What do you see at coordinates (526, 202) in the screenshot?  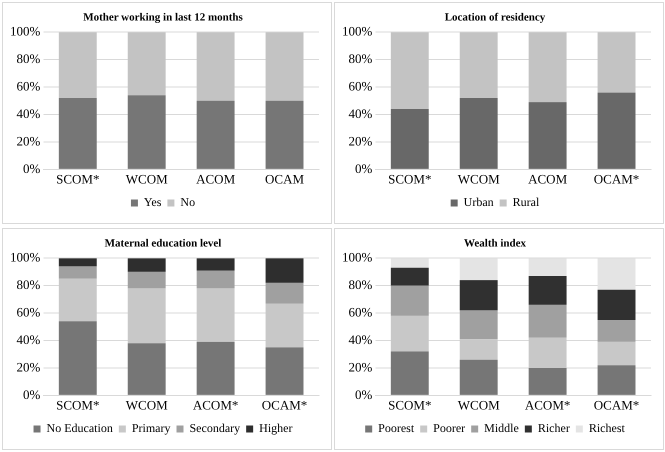 I see `legend-label: Rural` at bounding box center [526, 202].